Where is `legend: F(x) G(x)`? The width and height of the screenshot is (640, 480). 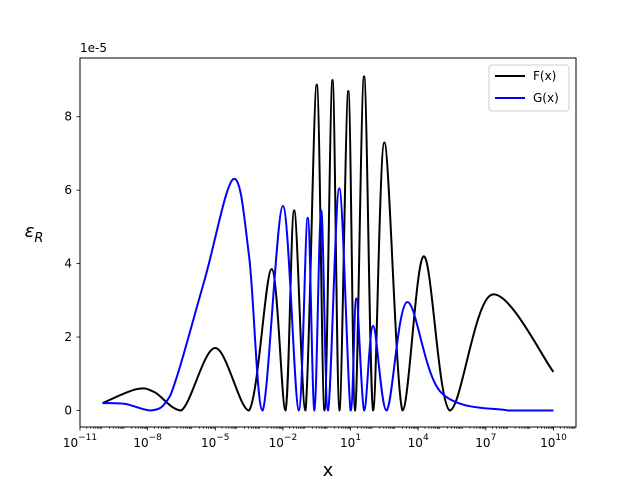
legend: F(x) G(x) is located at coordinates (529, 88).